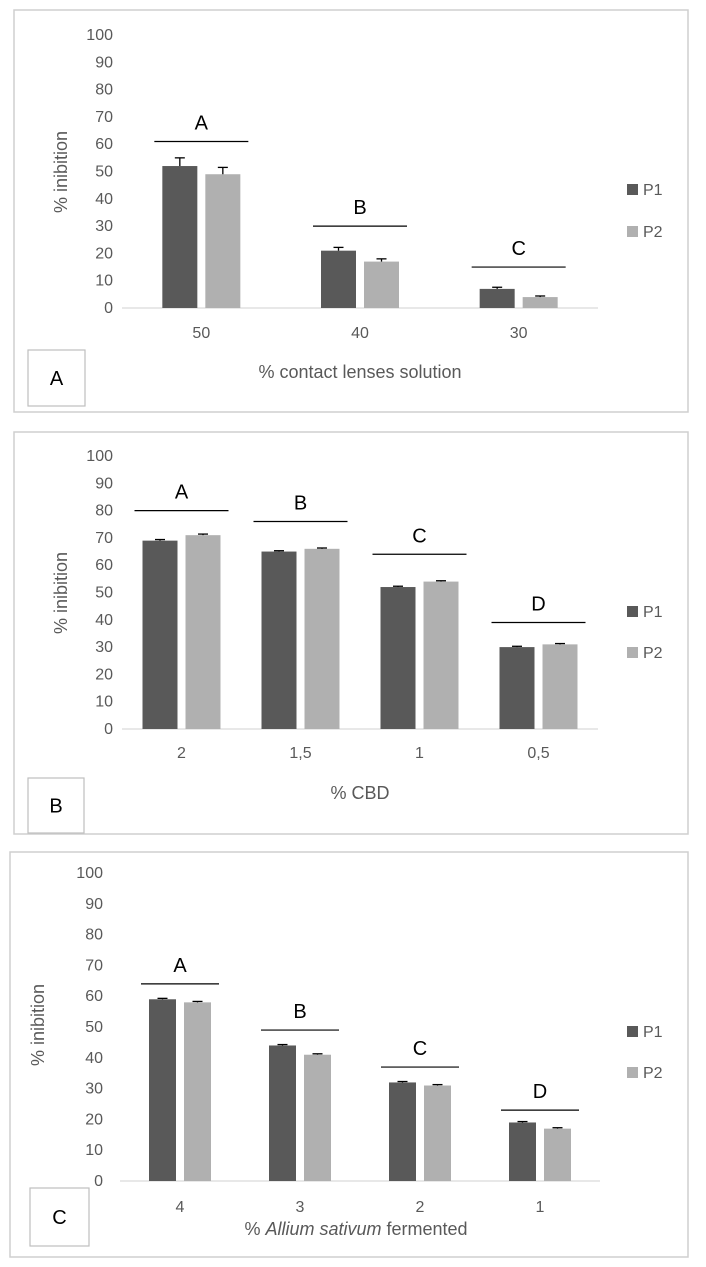 Image resolution: width=706 pixels, height=1267 pixels. I want to click on x-axis-title-part: Allium sativum, so click(322, 1229).